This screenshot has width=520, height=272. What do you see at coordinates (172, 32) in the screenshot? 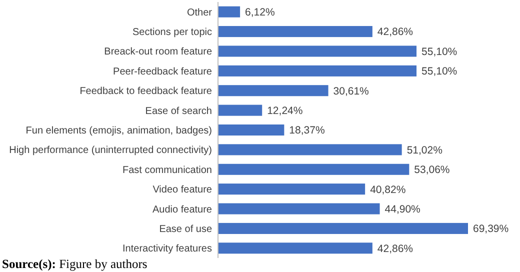
I see `y-tick-label: Sections per topic` at bounding box center [172, 32].